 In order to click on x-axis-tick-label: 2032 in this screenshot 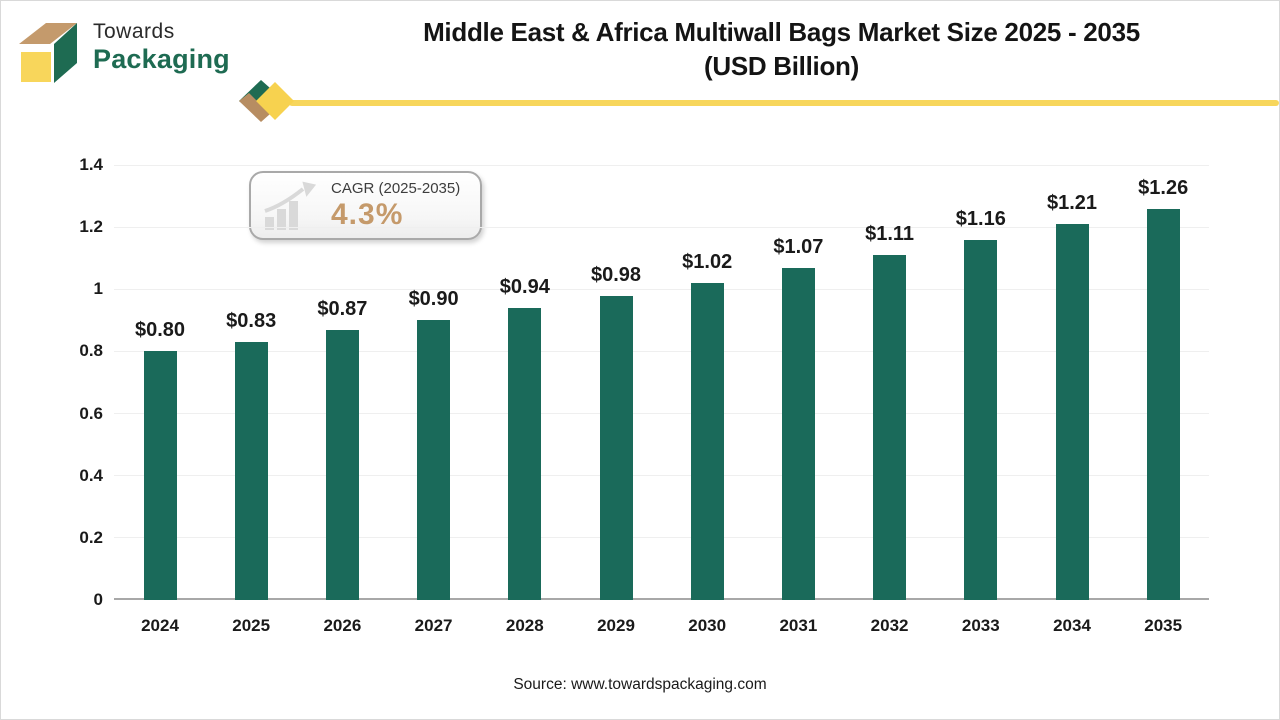, I will do `click(889, 625)`.